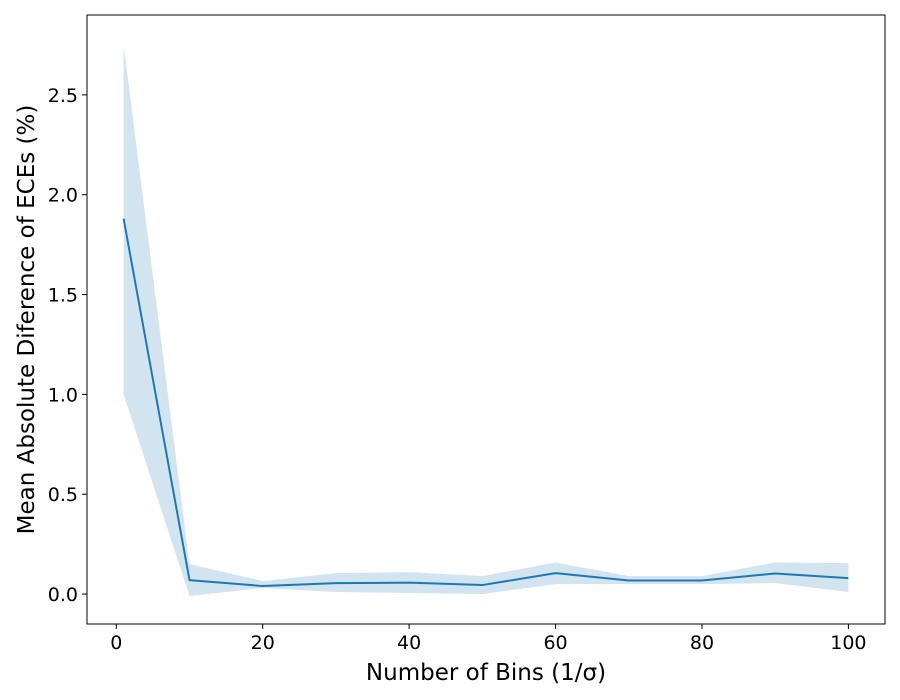  What do you see at coordinates (702, 643) in the screenshot?
I see `x-tick-label: 80` at bounding box center [702, 643].